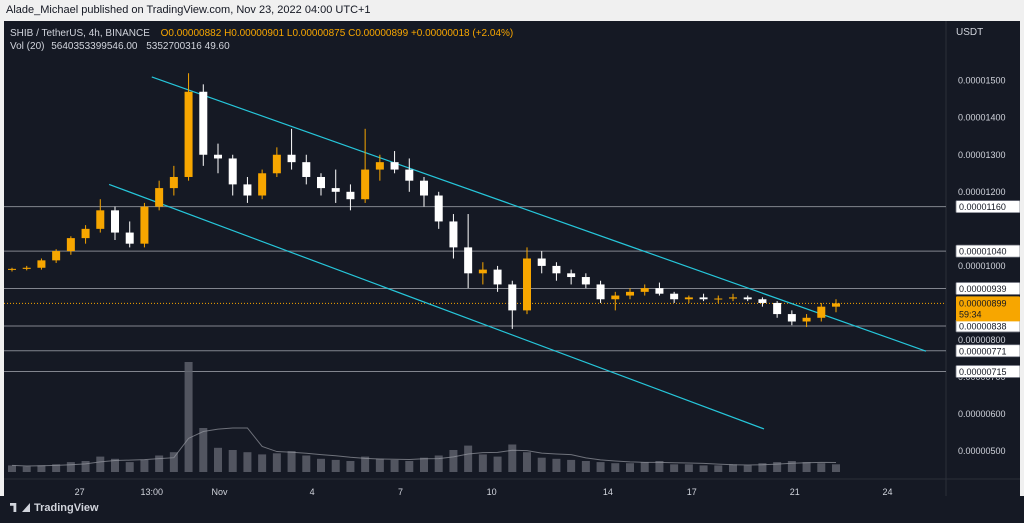  Describe the element at coordinates (982, 192) in the screenshot. I see `y-tick-label: 0.00001200` at that location.